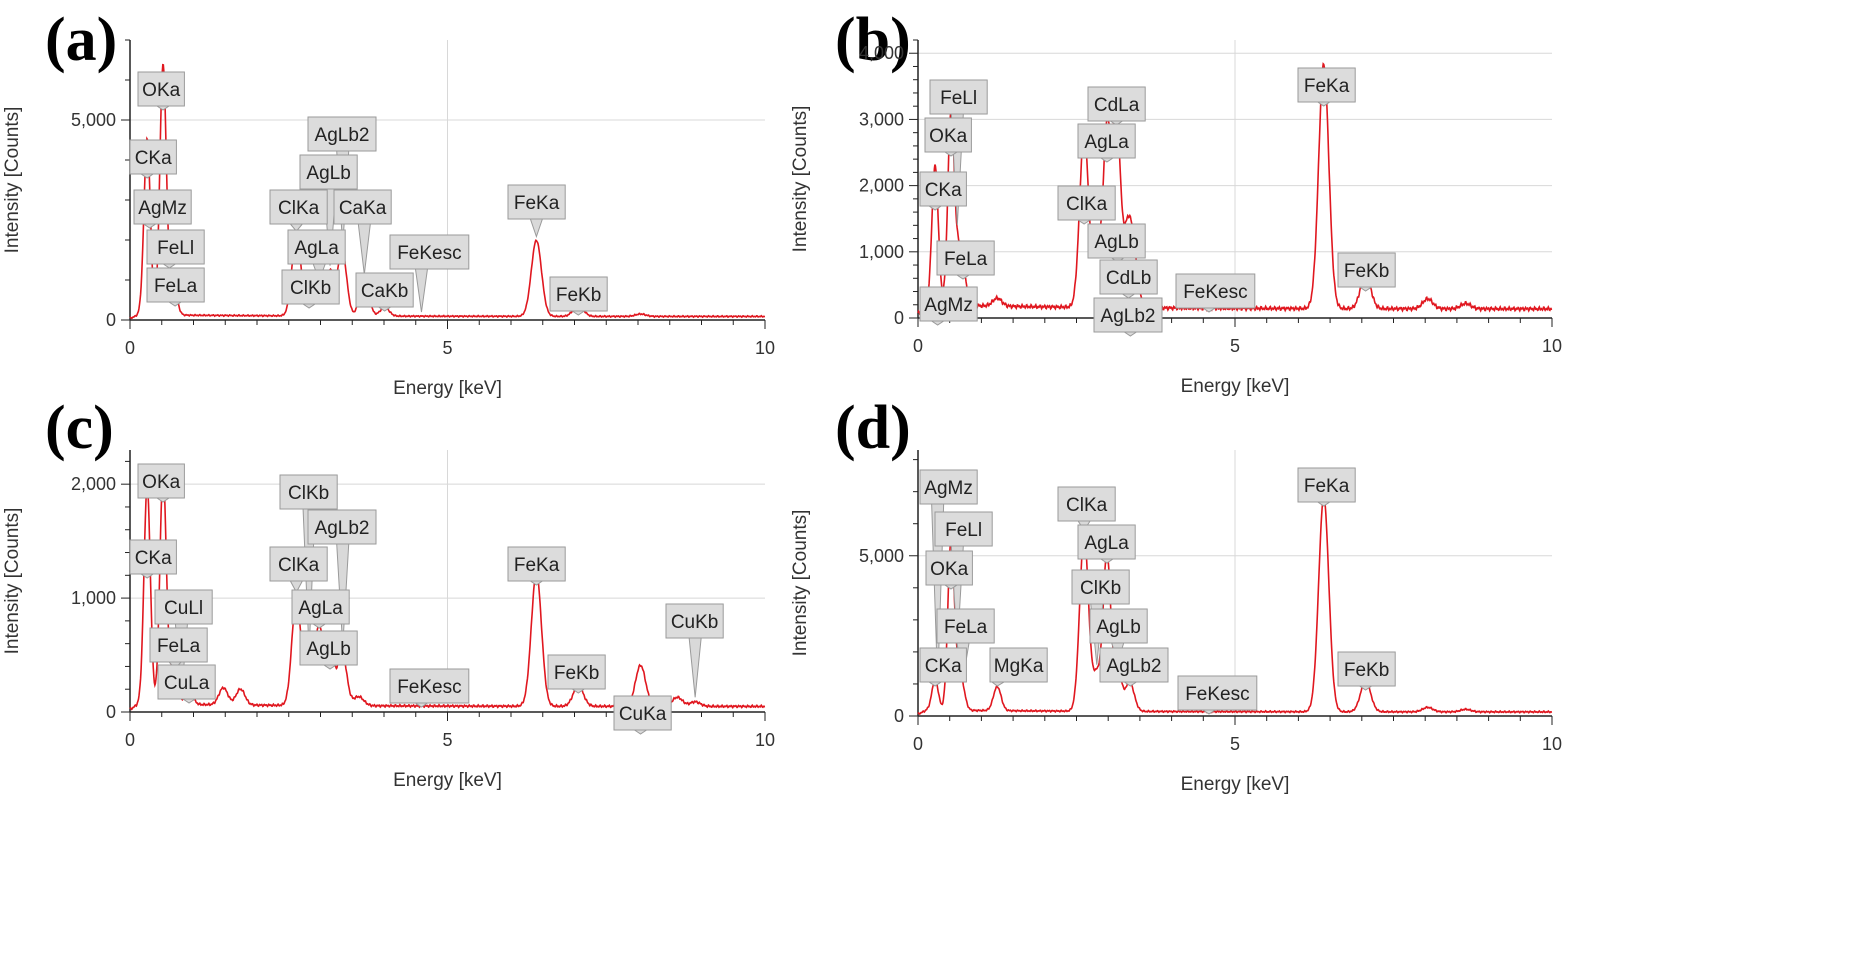 The image size is (1850, 957). I want to click on peak-label-text: CuLl, so click(183, 608).